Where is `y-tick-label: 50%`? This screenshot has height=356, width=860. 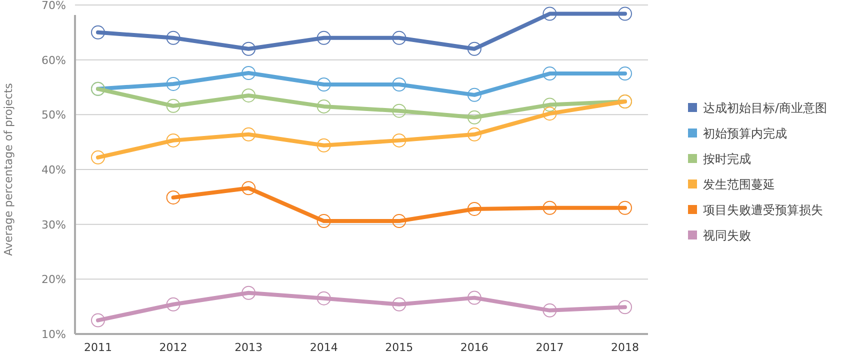 y-tick-label: 50% is located at coordinates (54, 115).